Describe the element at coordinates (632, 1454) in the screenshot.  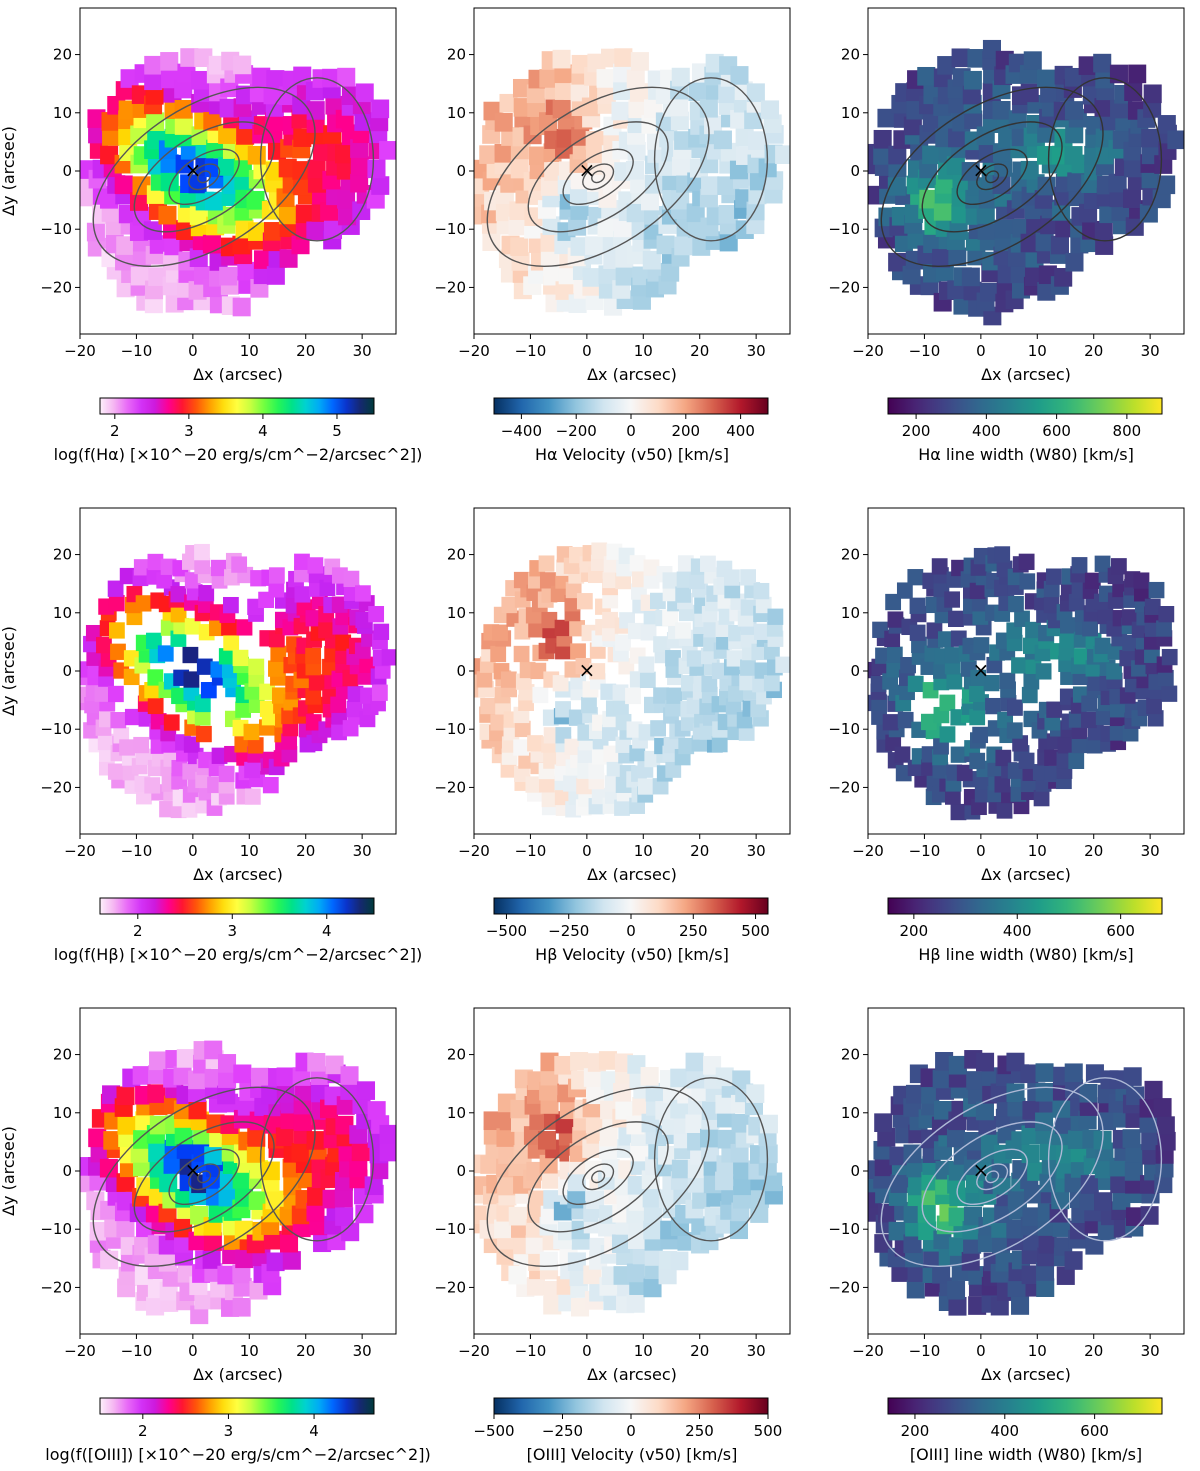
I see `colorbar-label: [OIII] Velocity (v50) [km/s]` at that location.